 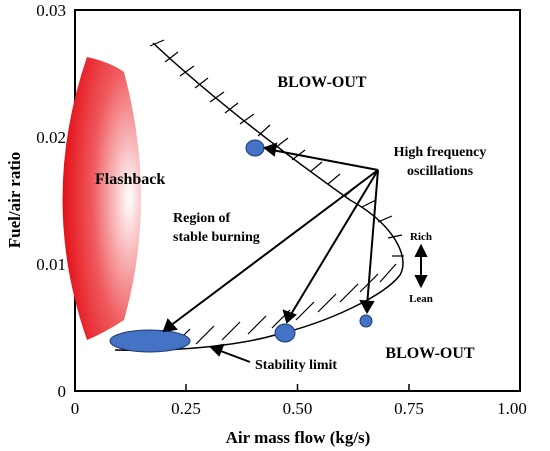 I want to click on arrowhead-down, so click(x=421, y=282).